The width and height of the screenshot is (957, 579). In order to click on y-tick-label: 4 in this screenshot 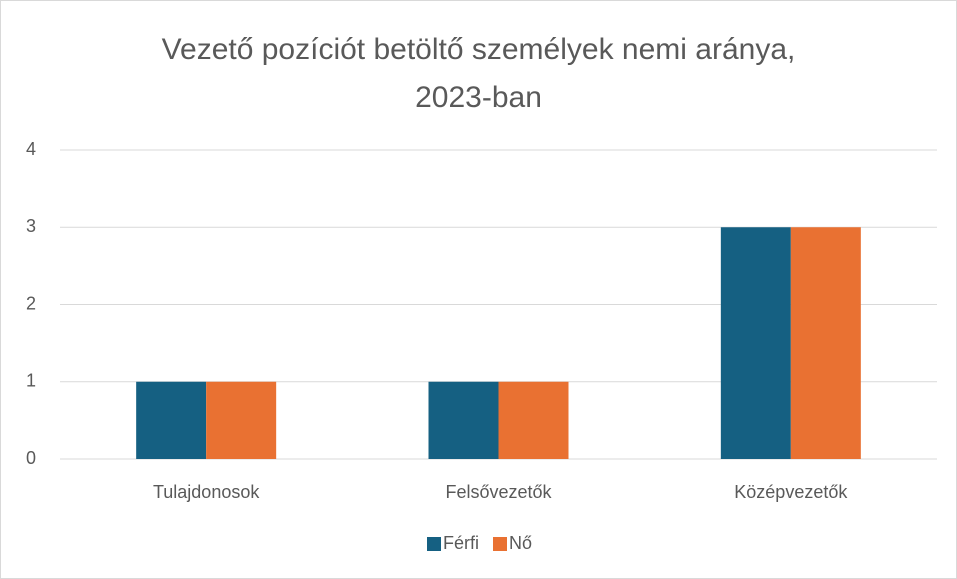, I will do `click(31, 149)`.